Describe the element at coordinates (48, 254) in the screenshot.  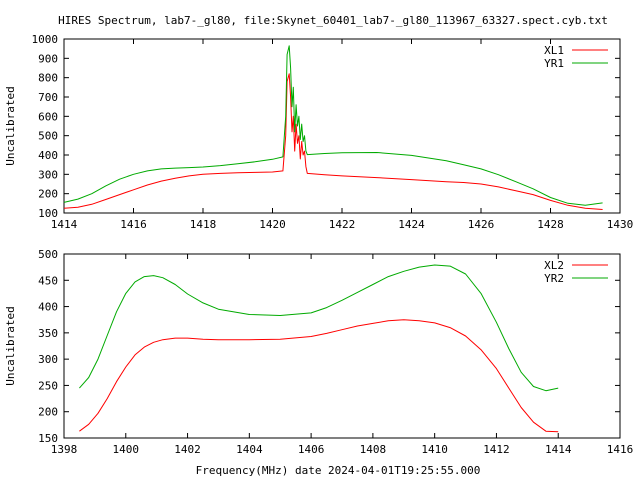
I see `bottom-y-tick-label: 500` at that location.